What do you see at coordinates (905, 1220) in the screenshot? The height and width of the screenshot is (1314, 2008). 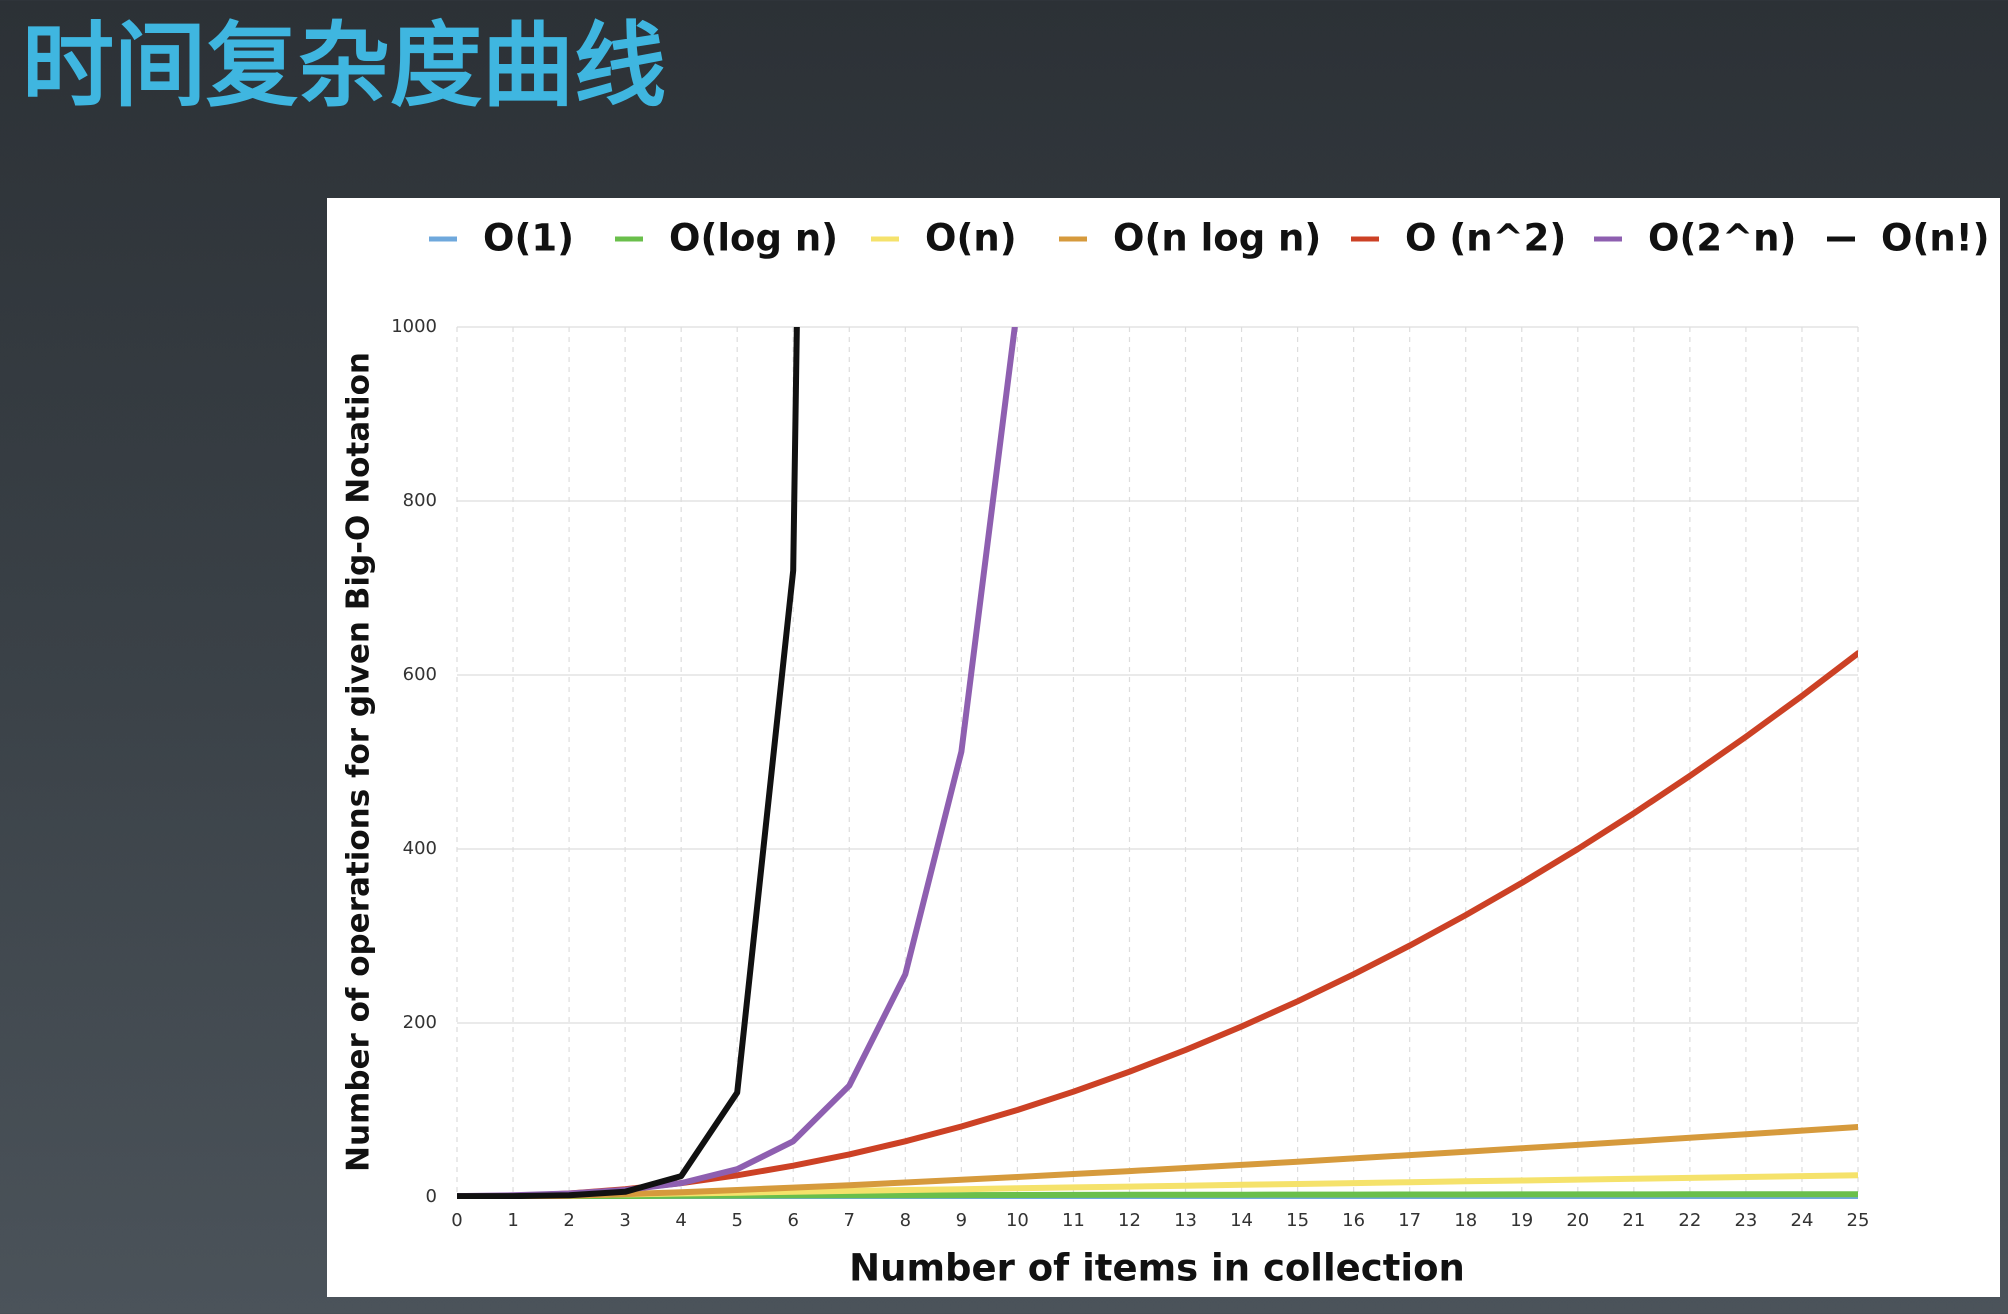 I see `x-tick-label: 8` at bounding box center [905, 1220].